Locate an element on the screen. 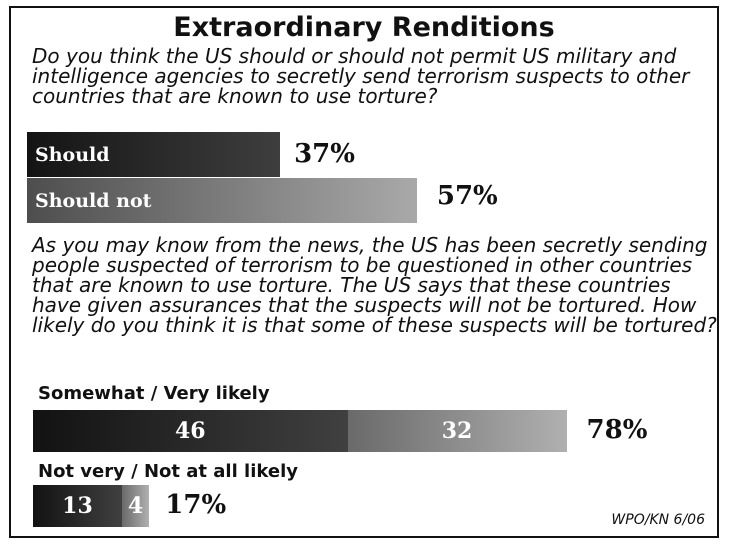  segment-label-not-likely-2: 4 is located at coordinates (135, 506).